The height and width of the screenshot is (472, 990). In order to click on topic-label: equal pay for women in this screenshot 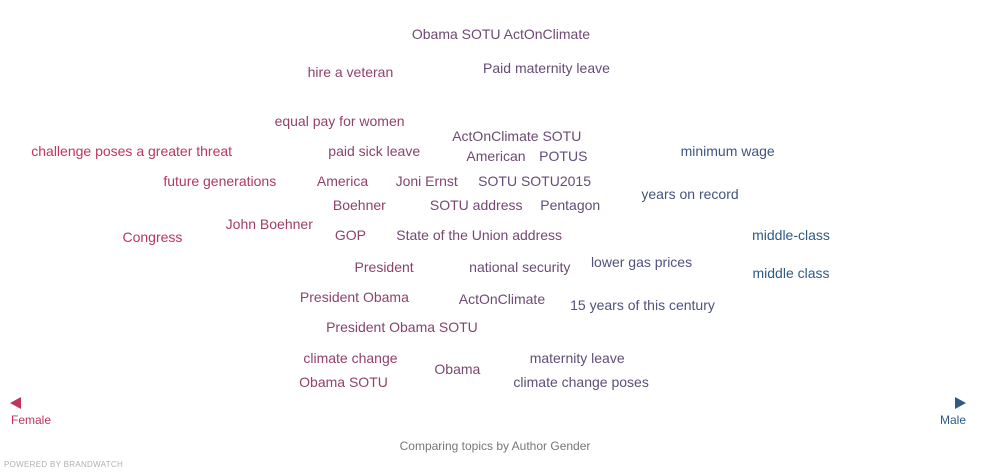, I will do `click(339, 120)`.